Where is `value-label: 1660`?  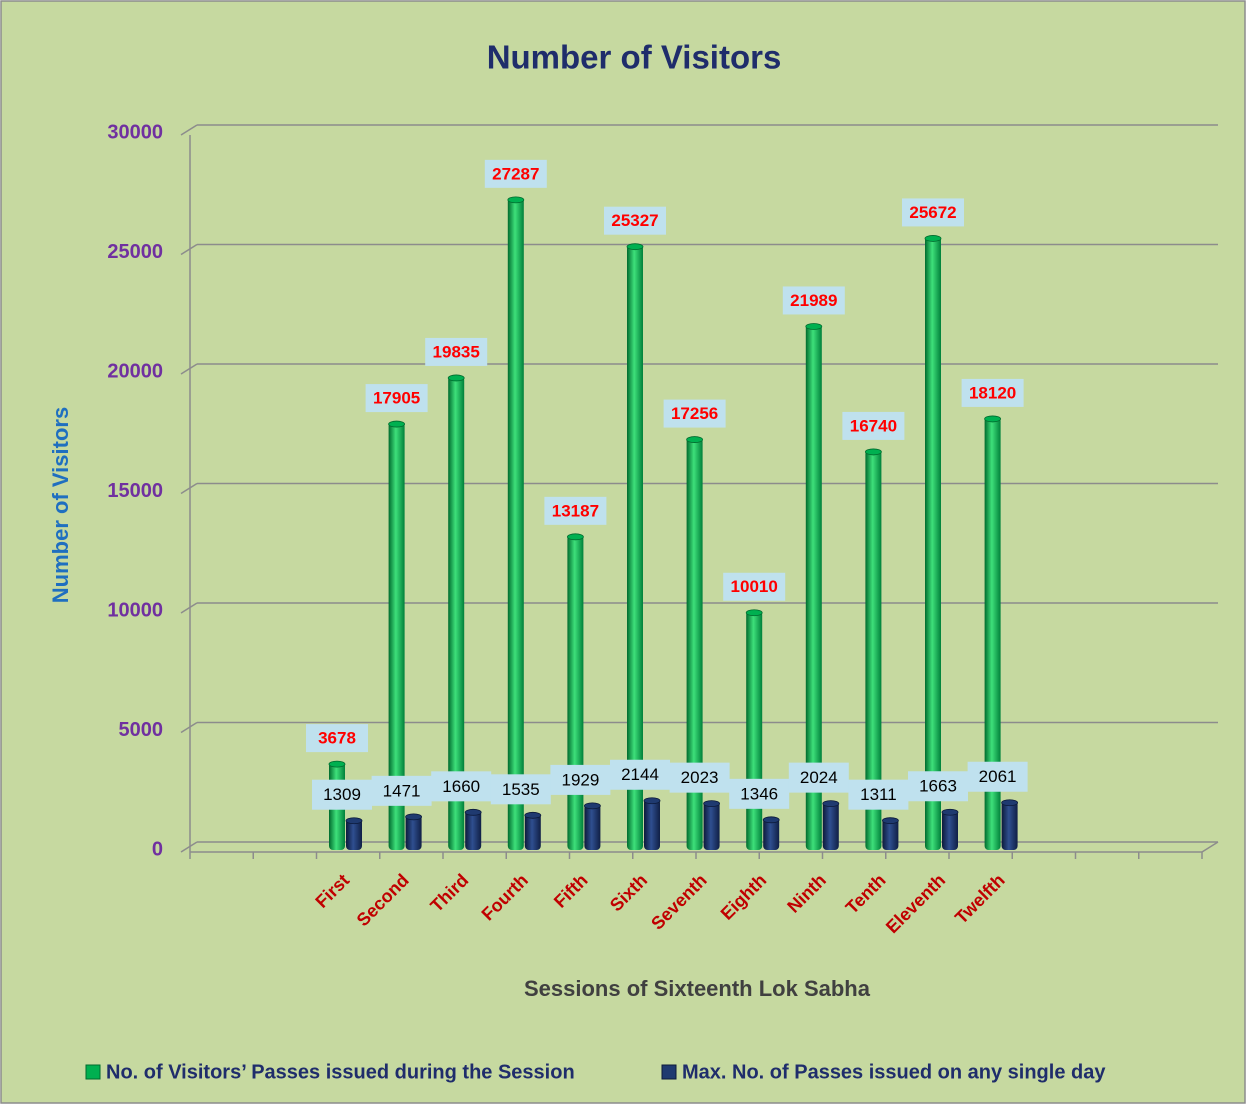
value-label: 1660 is located at coordinates (461, 786).